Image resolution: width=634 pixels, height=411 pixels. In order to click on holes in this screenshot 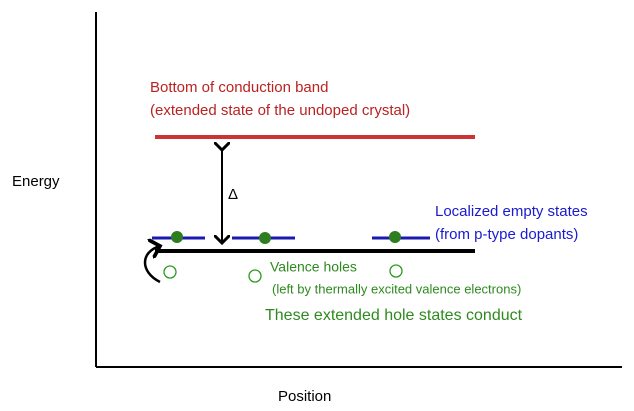, I will do `click(283, 273)`.